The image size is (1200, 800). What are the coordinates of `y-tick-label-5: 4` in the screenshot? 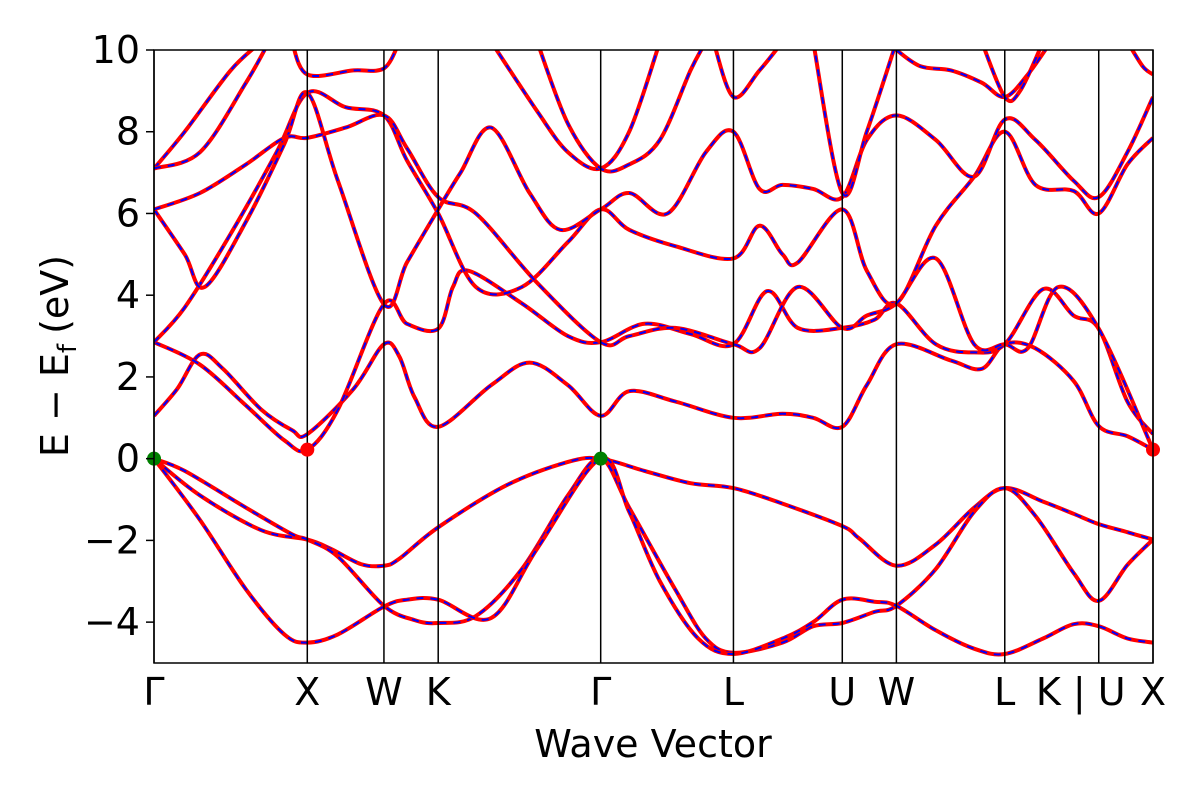 It's located at (128, 295).